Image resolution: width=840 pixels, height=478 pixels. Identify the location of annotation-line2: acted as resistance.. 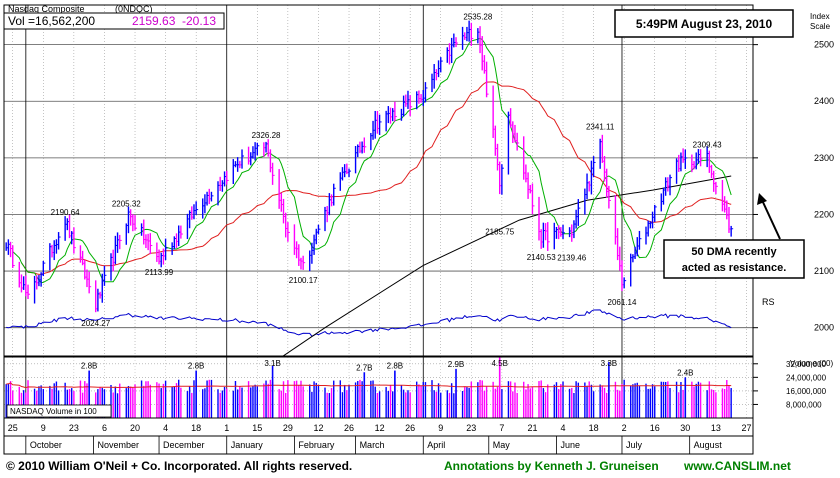
(734, 268).